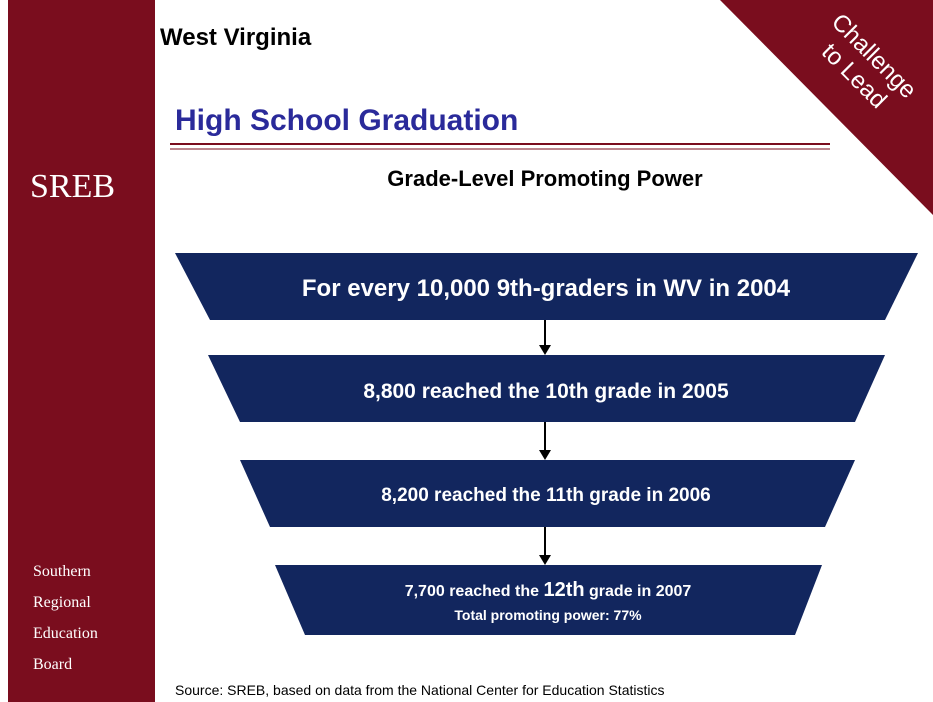  I want to click on stage-text: 7,700 reached the 12th grade in 2007, so click(548, 590).